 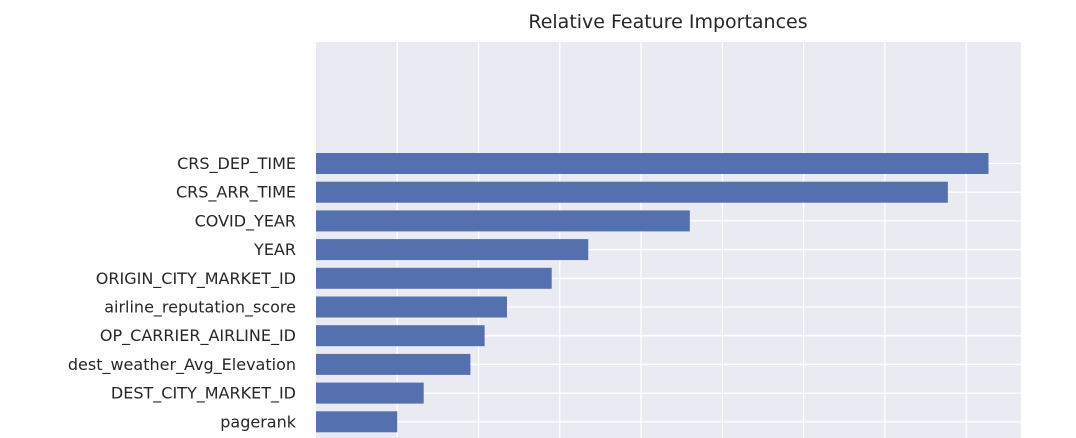 What do you see at coordinates (236, 164) in the screenshot?
I see `y-tick-label: CRS_DEP_TIME` at bounding box center [236, 164].